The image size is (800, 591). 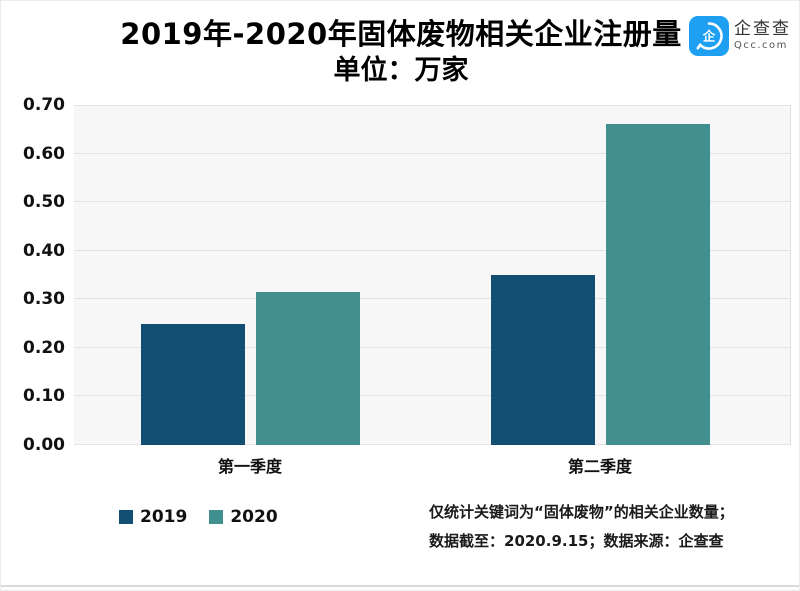 I want to click on bar-2019-第二季度, so click(x=543, y=360).